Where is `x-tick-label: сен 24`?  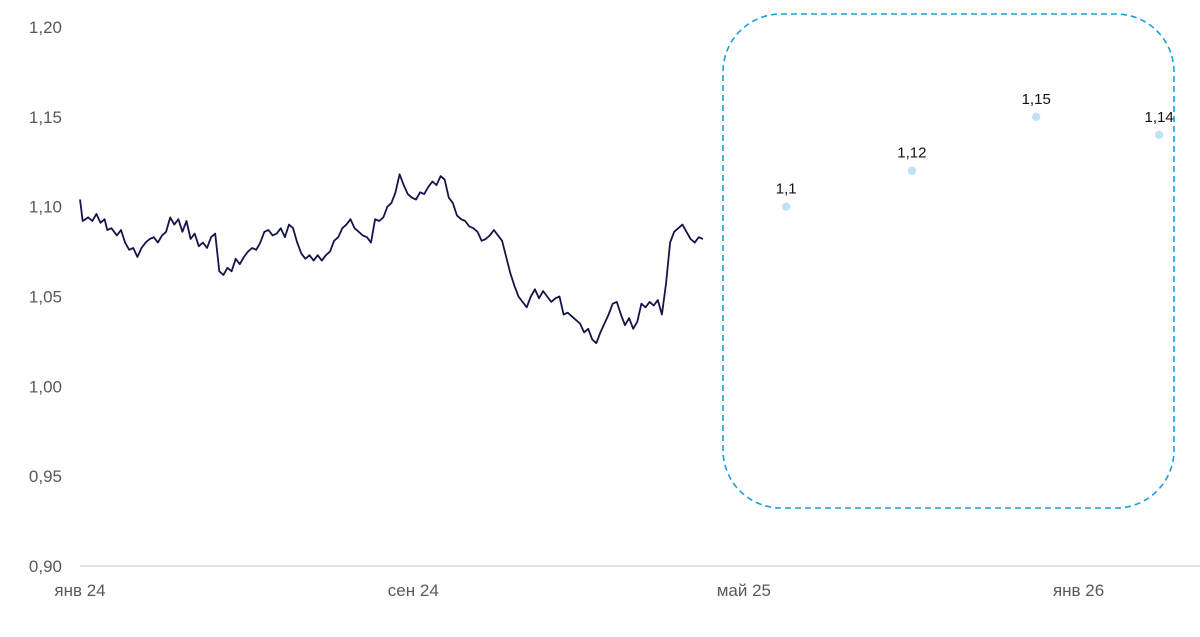 x-tick-label: сен 24 is located at coordinates (413, 590).